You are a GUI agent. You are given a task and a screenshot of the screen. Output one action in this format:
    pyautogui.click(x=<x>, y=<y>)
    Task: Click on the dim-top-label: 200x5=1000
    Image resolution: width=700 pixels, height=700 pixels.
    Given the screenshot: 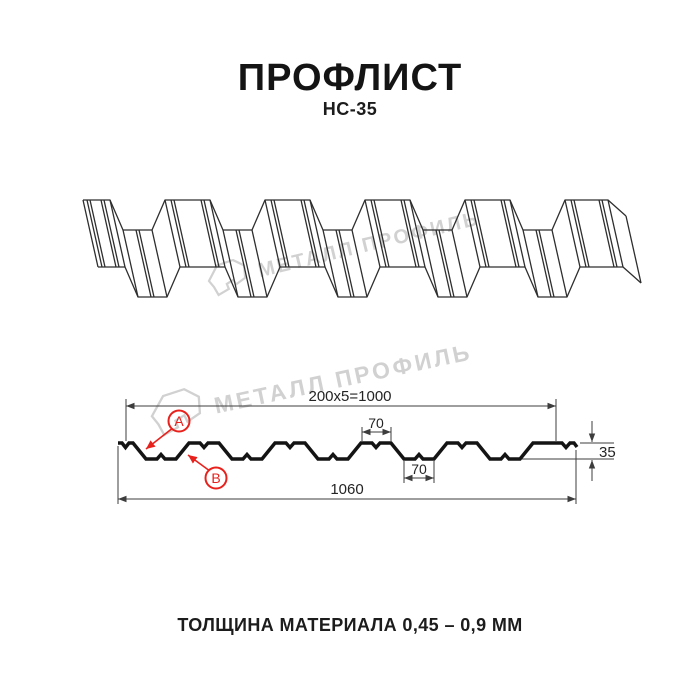 What is the action you would take?
    pyautogui.click(x=350, y=397)
    